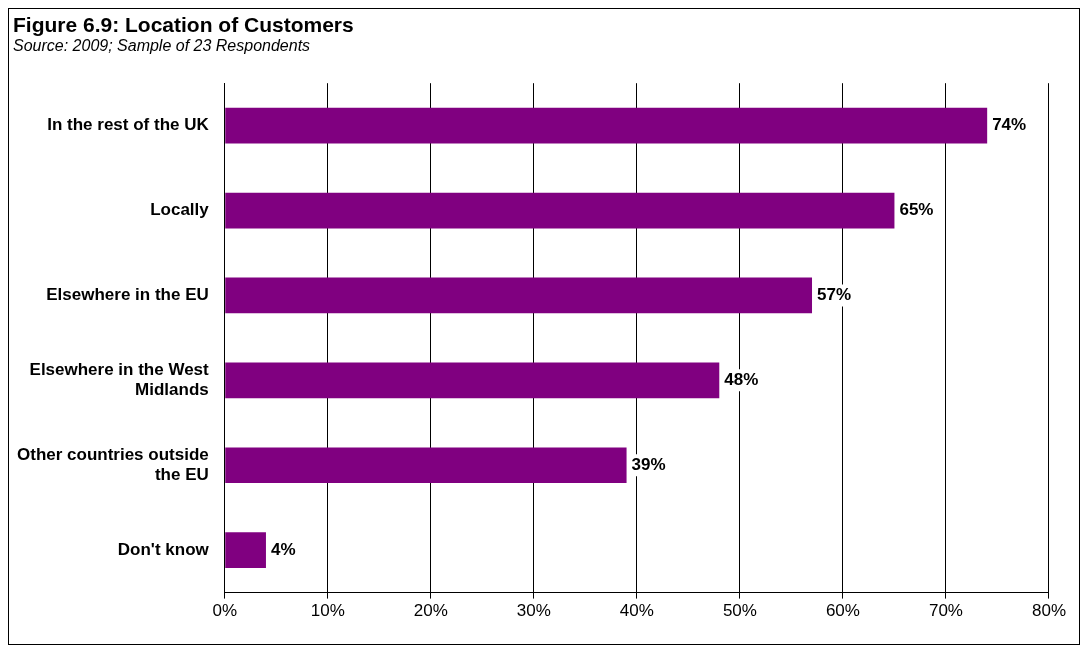 The width and height of the screenshot is (1090, 655). Describe the element at coordinates (430, 611) in the screenshot. I see `x-tick-label: 20%` at that location.